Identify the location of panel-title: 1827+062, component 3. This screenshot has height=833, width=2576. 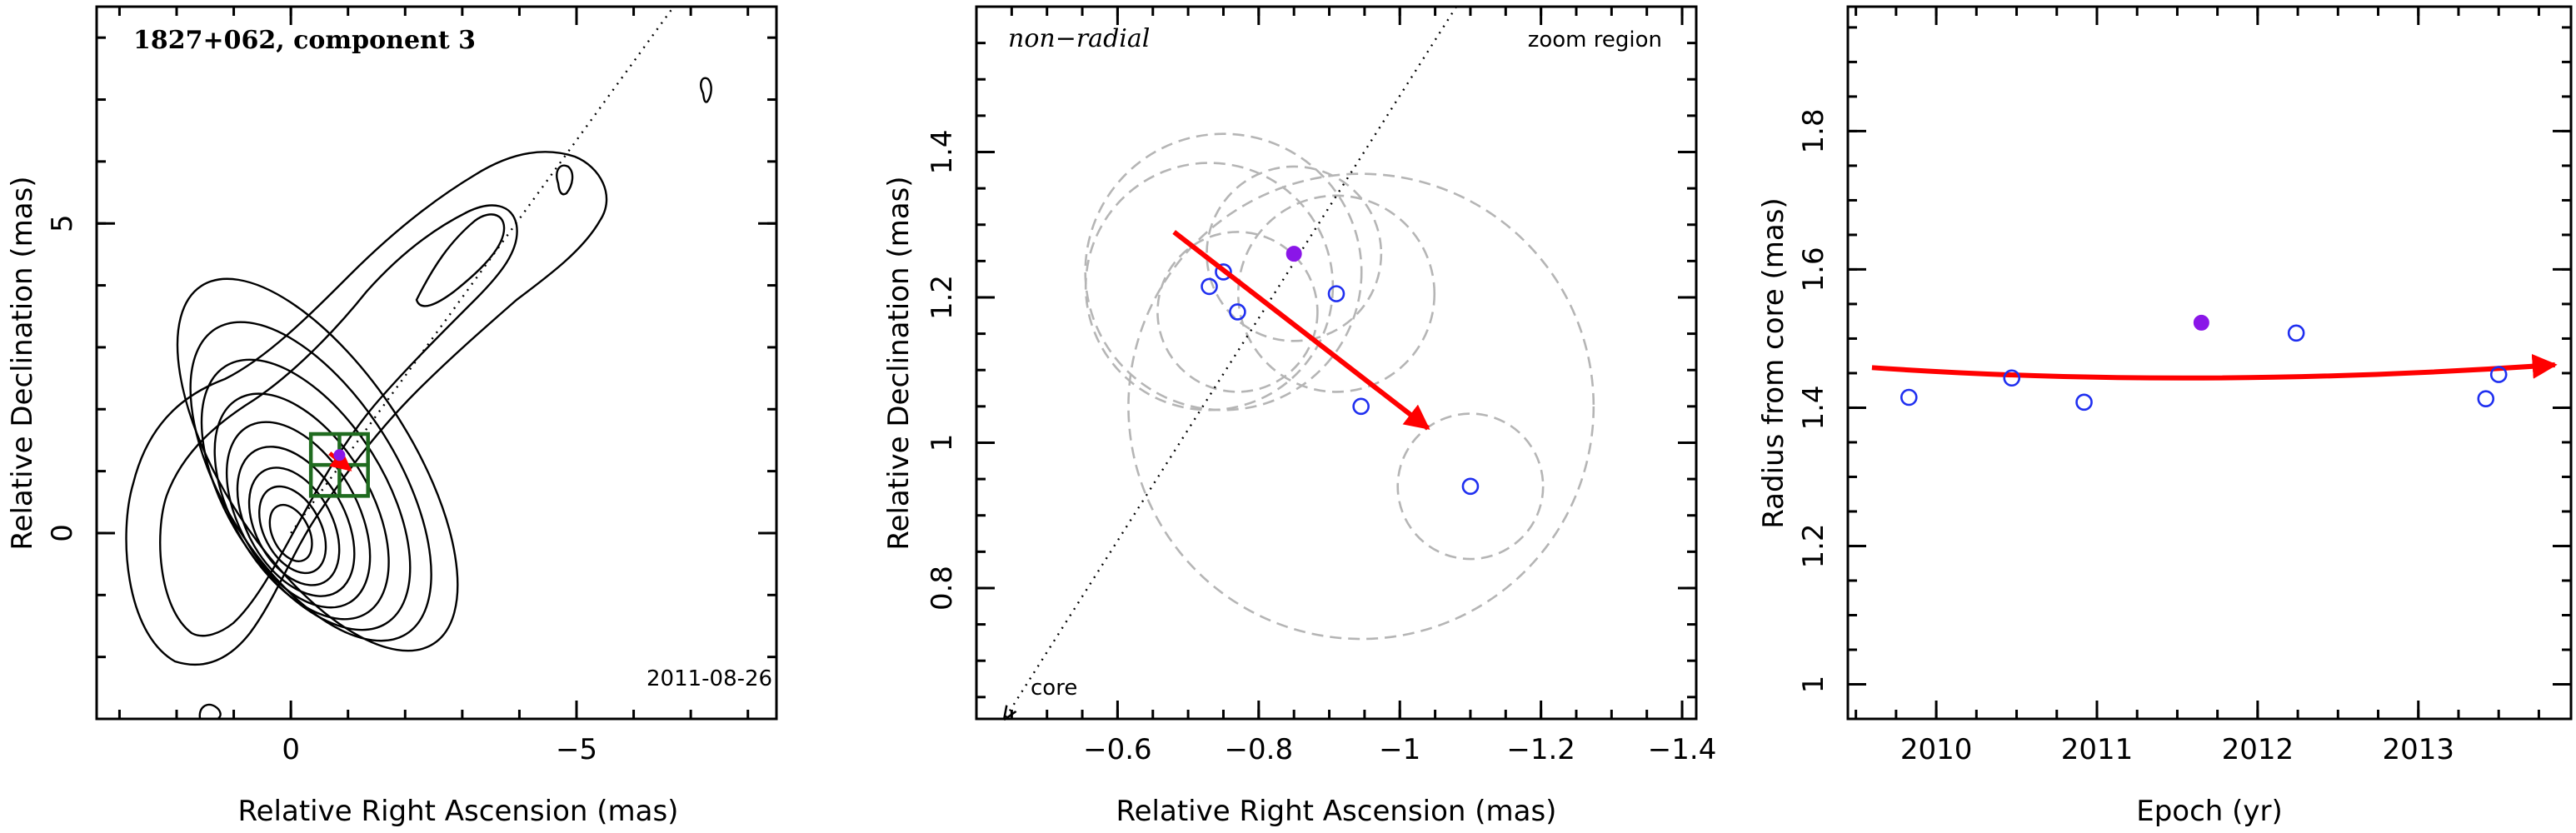
(304, 40).